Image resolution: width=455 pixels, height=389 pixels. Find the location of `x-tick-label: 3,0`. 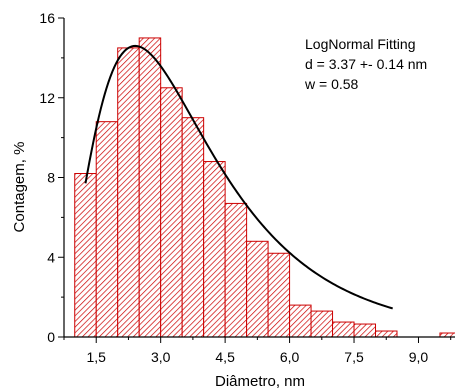

x-tick-label: 3,0 is located at coordinates (161, 357).